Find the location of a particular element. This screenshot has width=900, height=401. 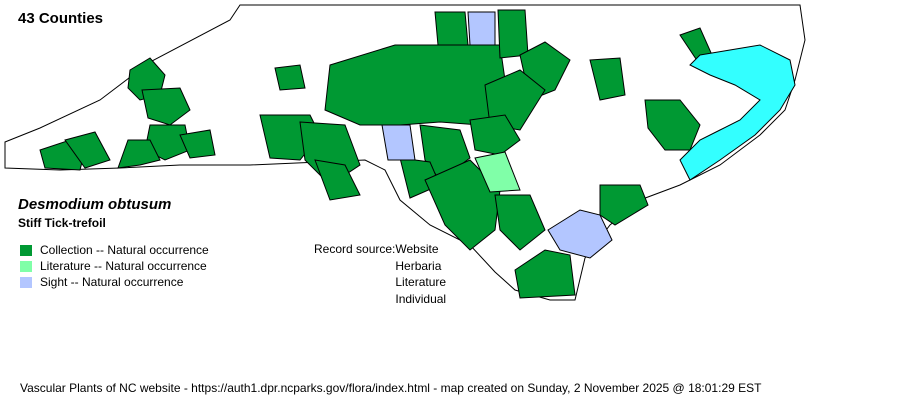

sound-water is located at coordinates (737, 112).